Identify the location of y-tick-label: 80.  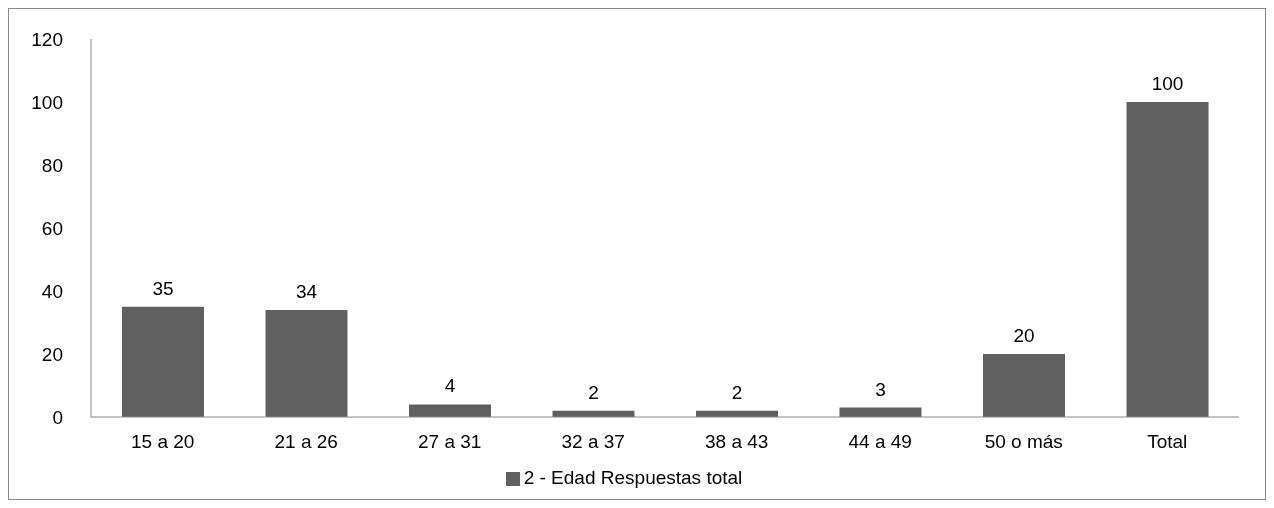
(52, 165).